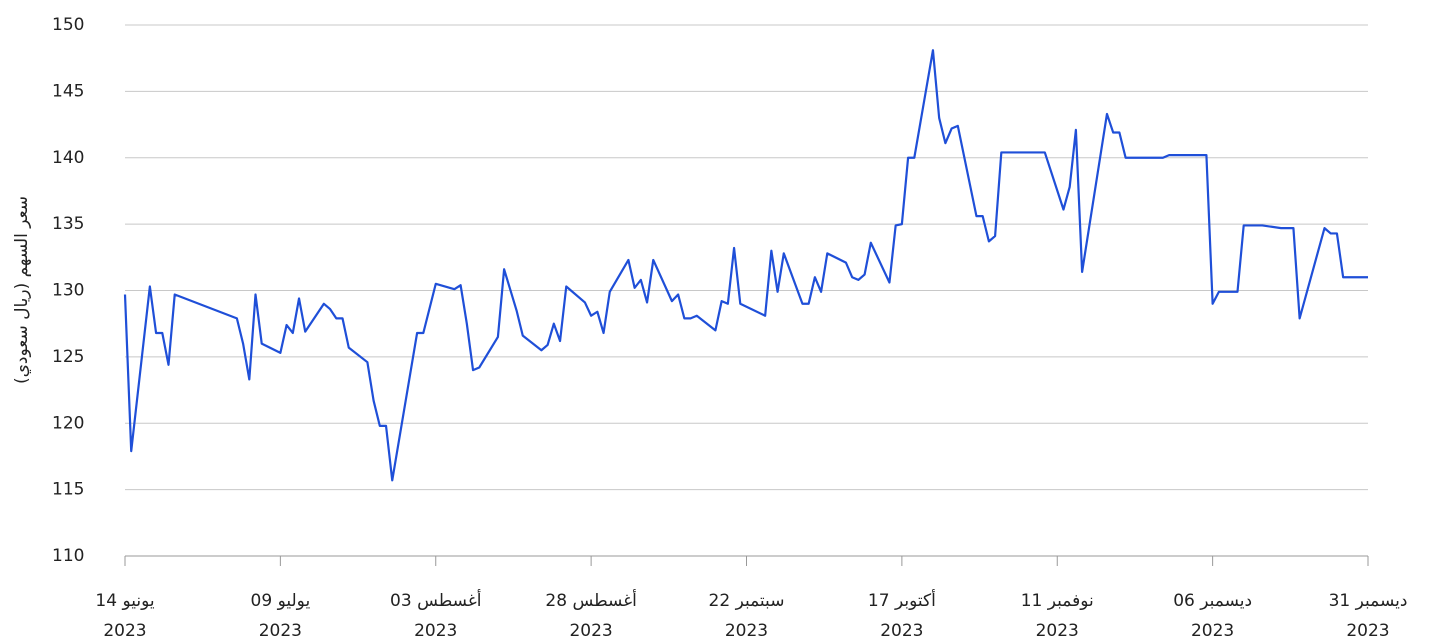 The height and width of the screenshot is (643, 1437). Describe the element at coordinates (747, 615) in the screenshot. I see `x-tick-label: 22 سبتمبر 2023` at that location.